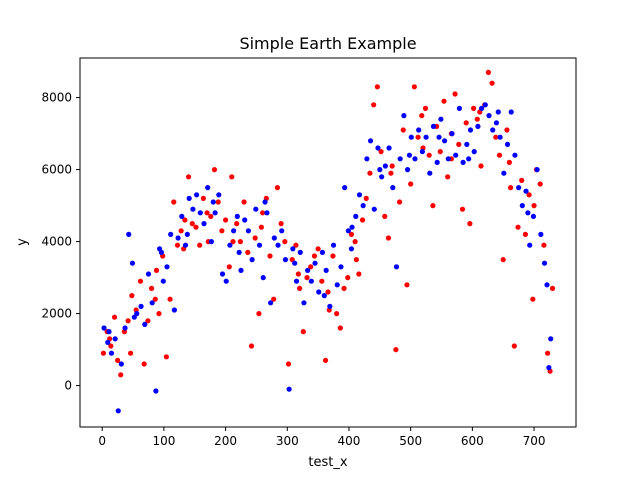 Image resolution: width=640 pixels, height=480 pixels. I want to click on y-tick-label: 6000, so click(56, 170).